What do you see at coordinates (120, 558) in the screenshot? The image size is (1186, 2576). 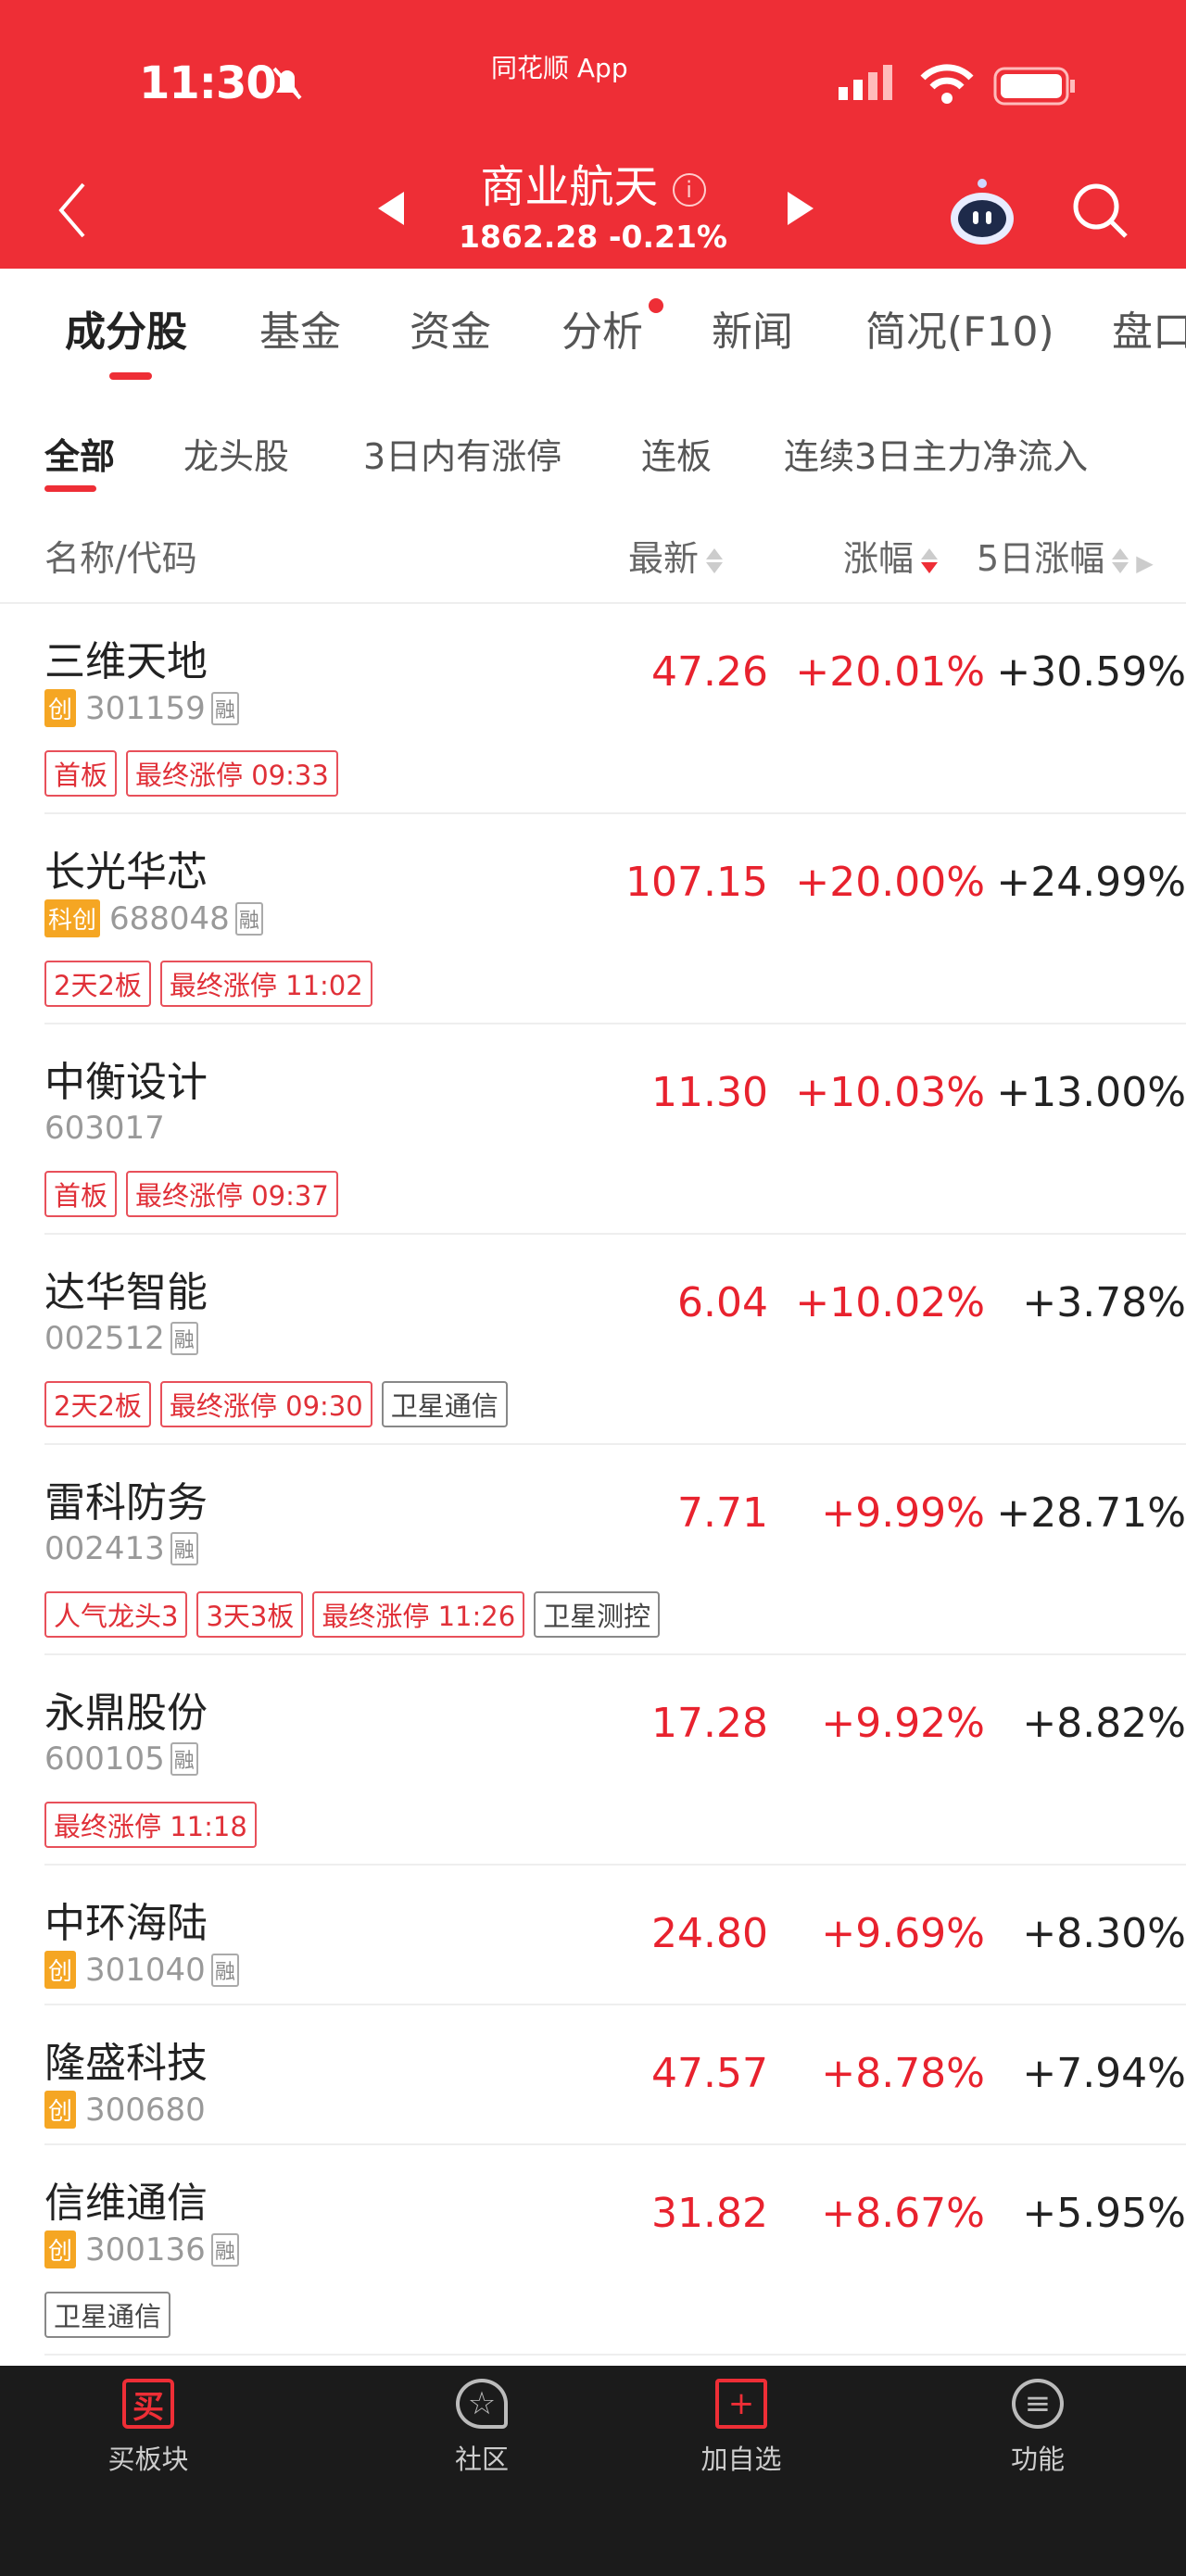 I see `col-name-code: 名称/代码` at bounding box center [120, 558].